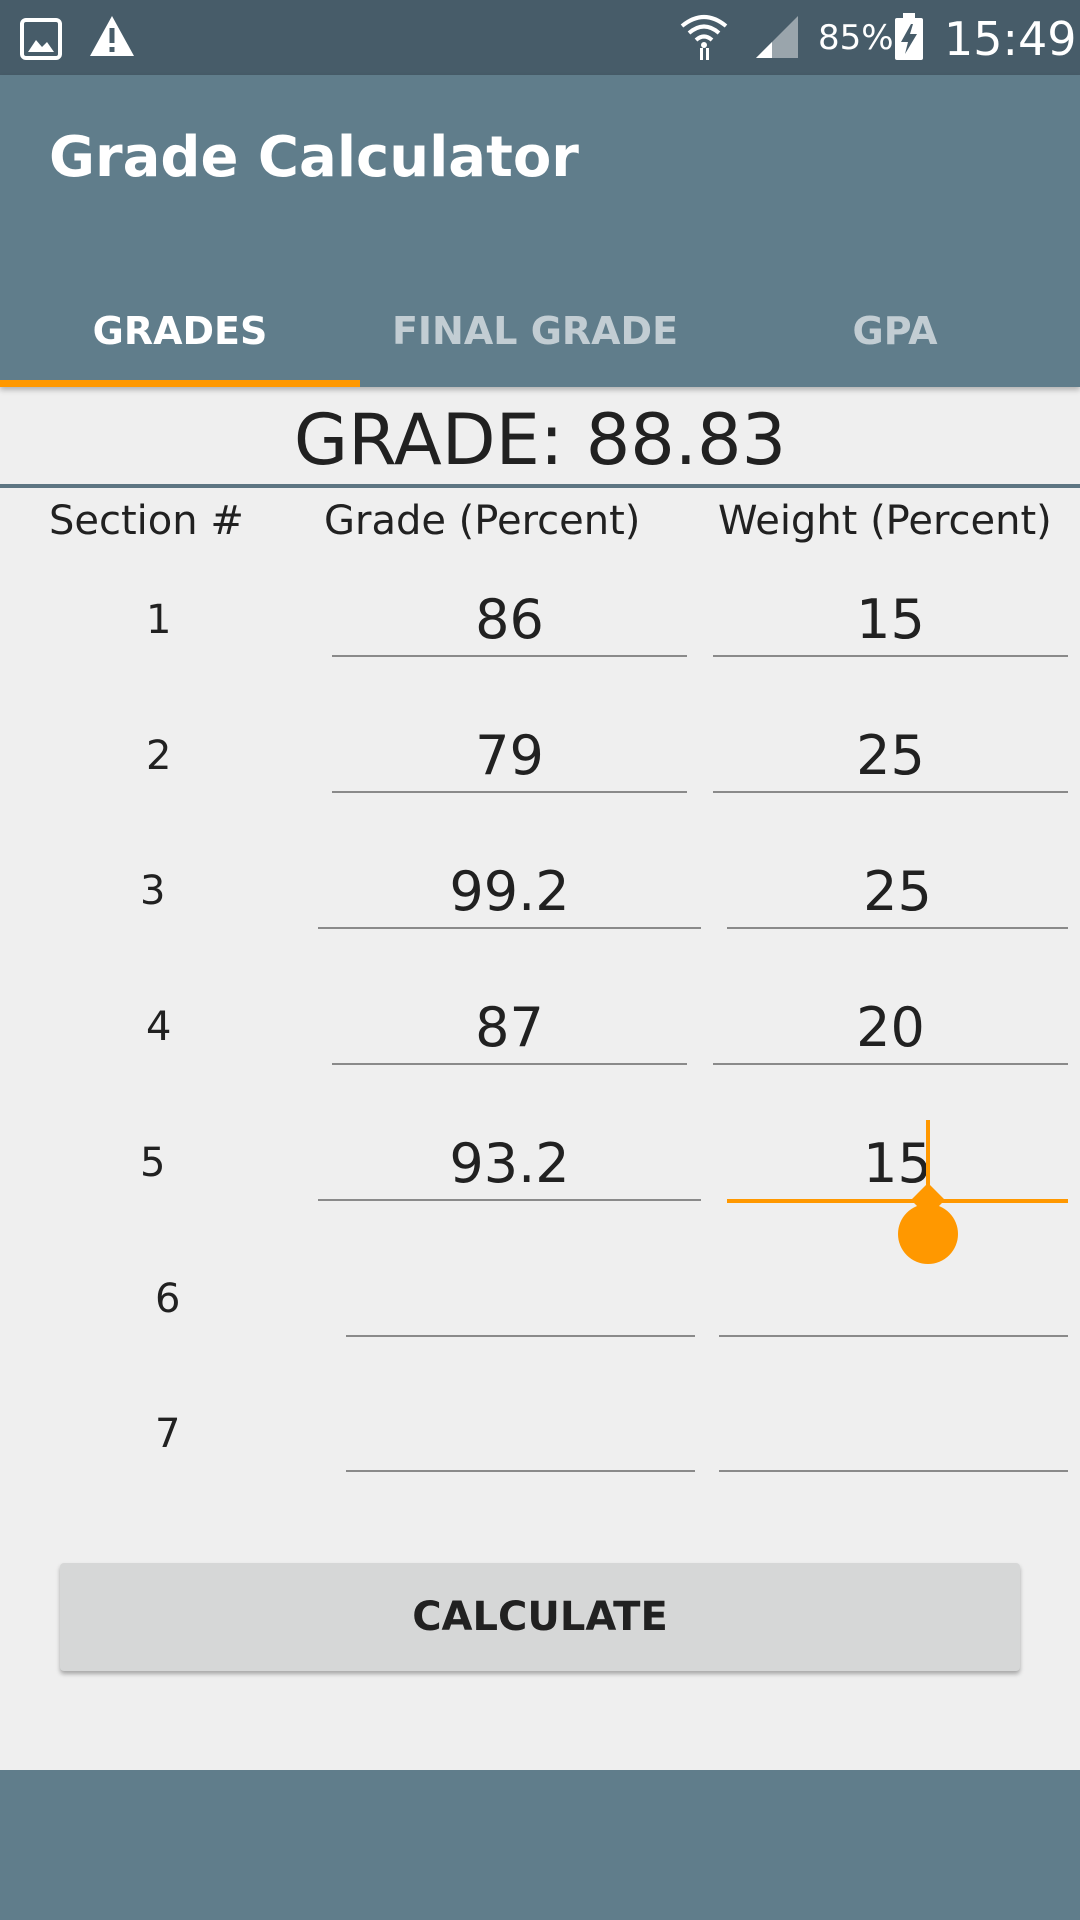 The image size is (1080, 1920). I want to click on grade-header: Grade (Percent), so click(482, 521).